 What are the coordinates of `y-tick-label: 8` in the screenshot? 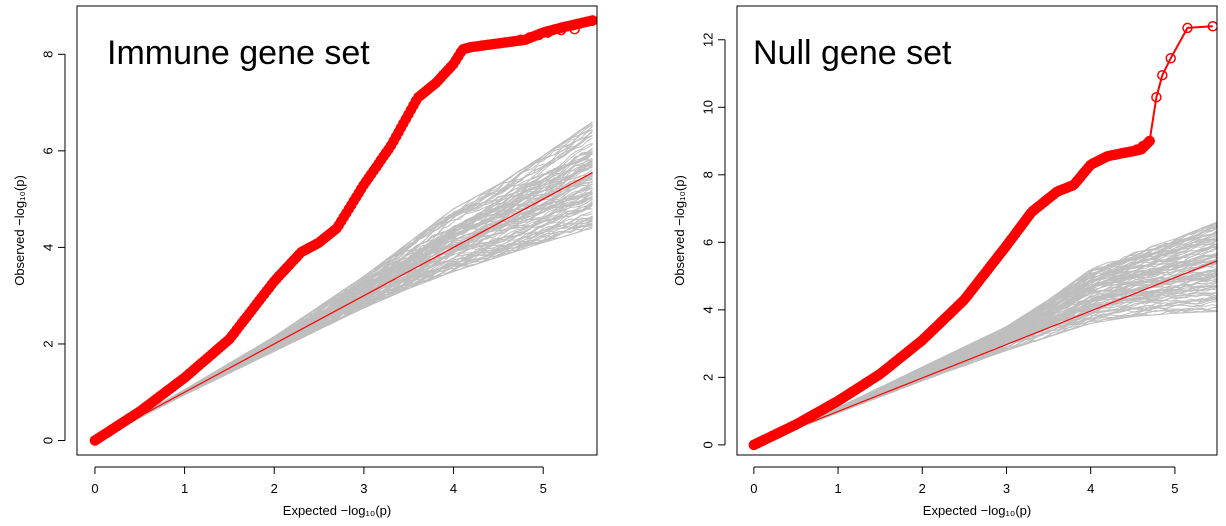 It's located at (707, 174).